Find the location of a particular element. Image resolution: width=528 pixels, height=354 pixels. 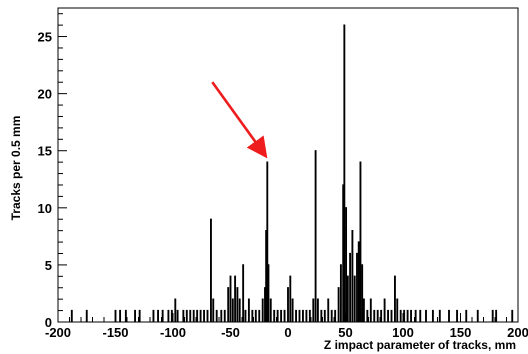

y-tick-label: 15 is located at coordinates (45, 151).